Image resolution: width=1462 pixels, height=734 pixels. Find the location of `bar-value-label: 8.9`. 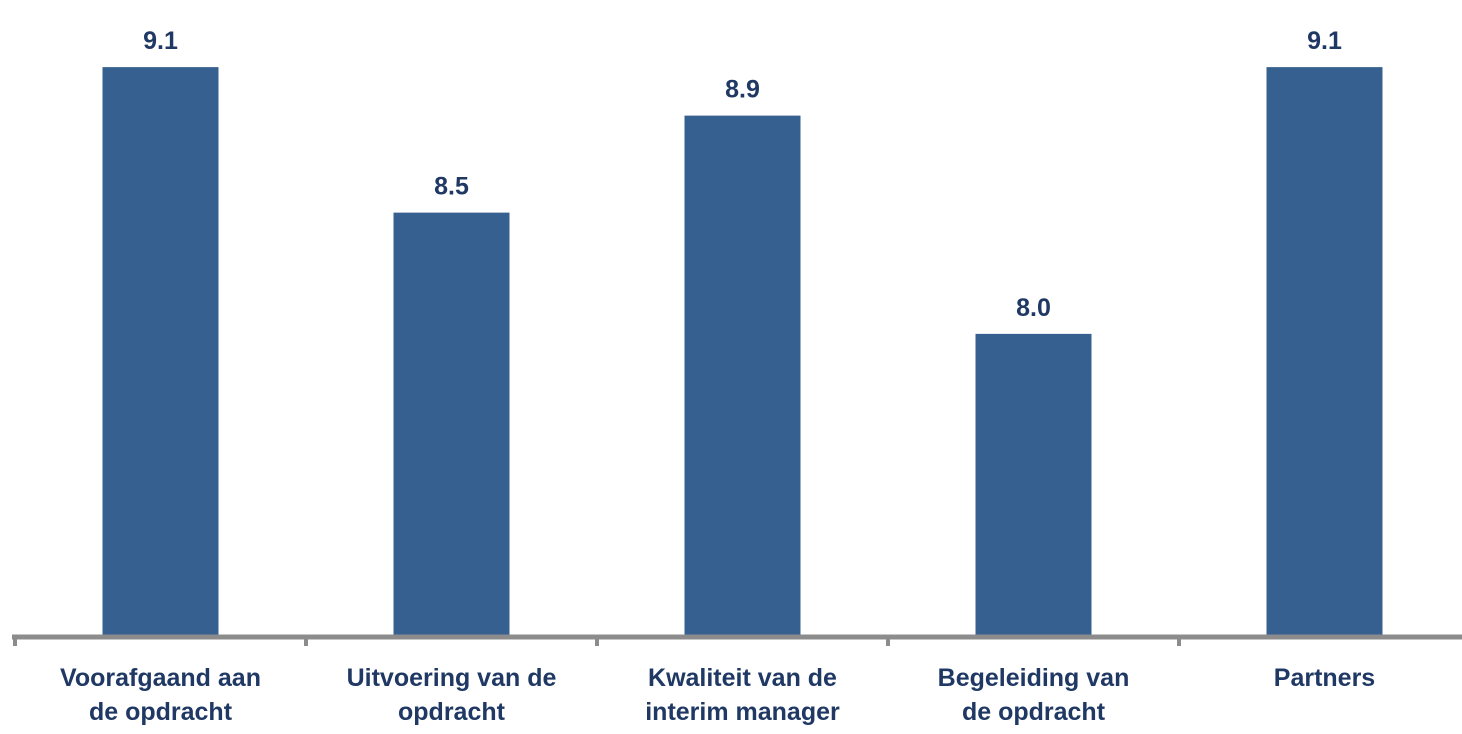

bar-value-label: 8.9 is located at coordinates (742, 90).